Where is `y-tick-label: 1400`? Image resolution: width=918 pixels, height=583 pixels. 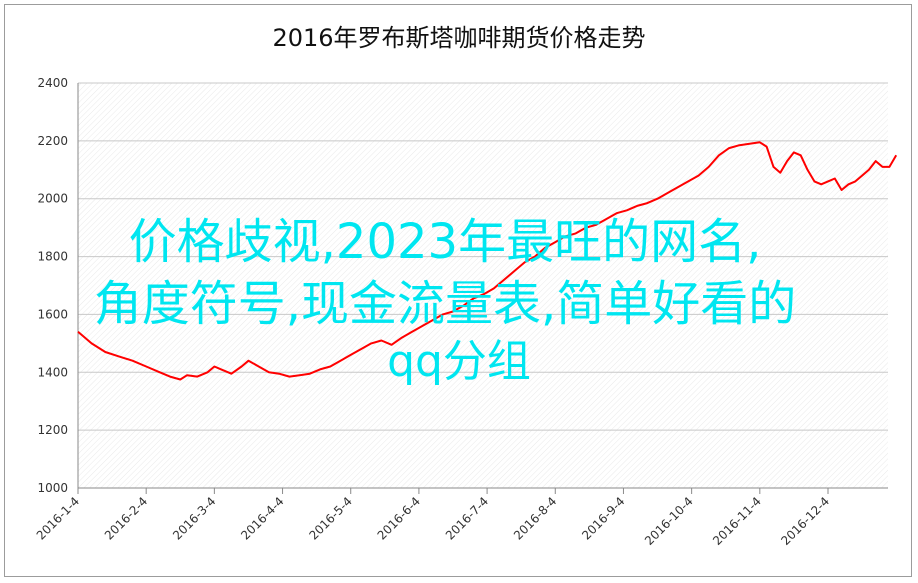
y-tick-label: 1400 is located at coordinates (52, 372).